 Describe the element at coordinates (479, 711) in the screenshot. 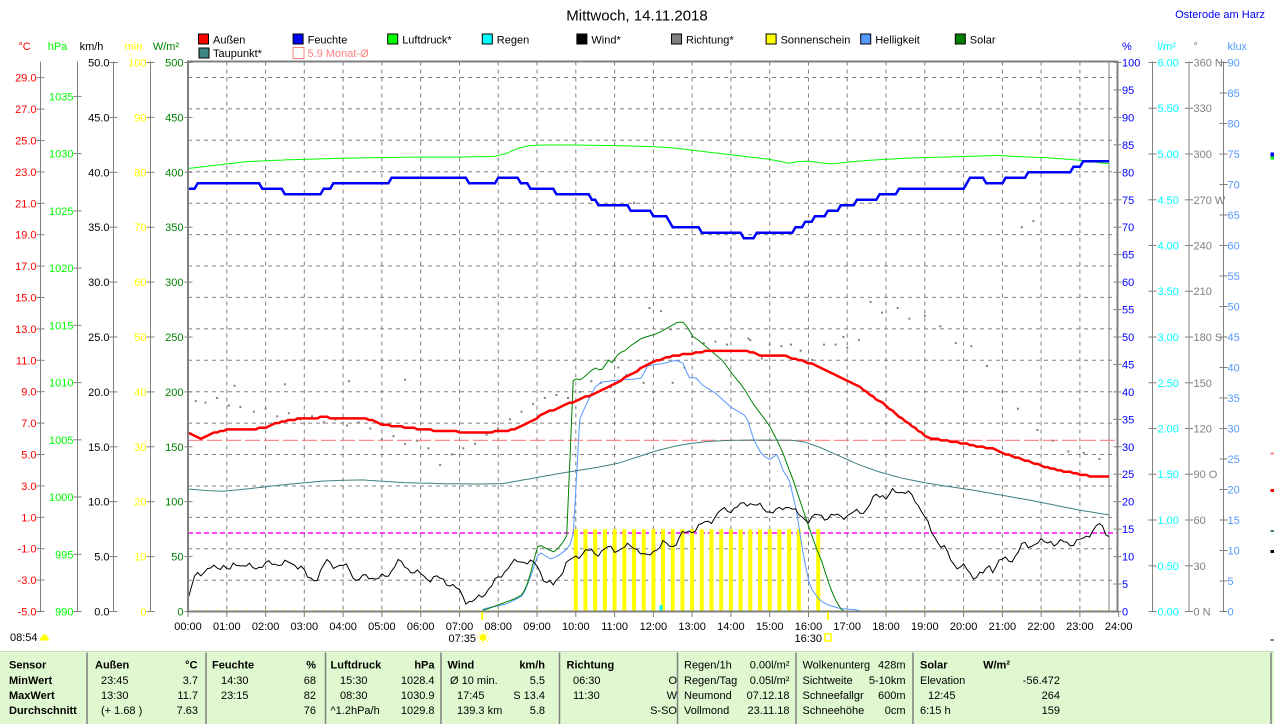

I see `svg-text: 139.3 km` at that location.